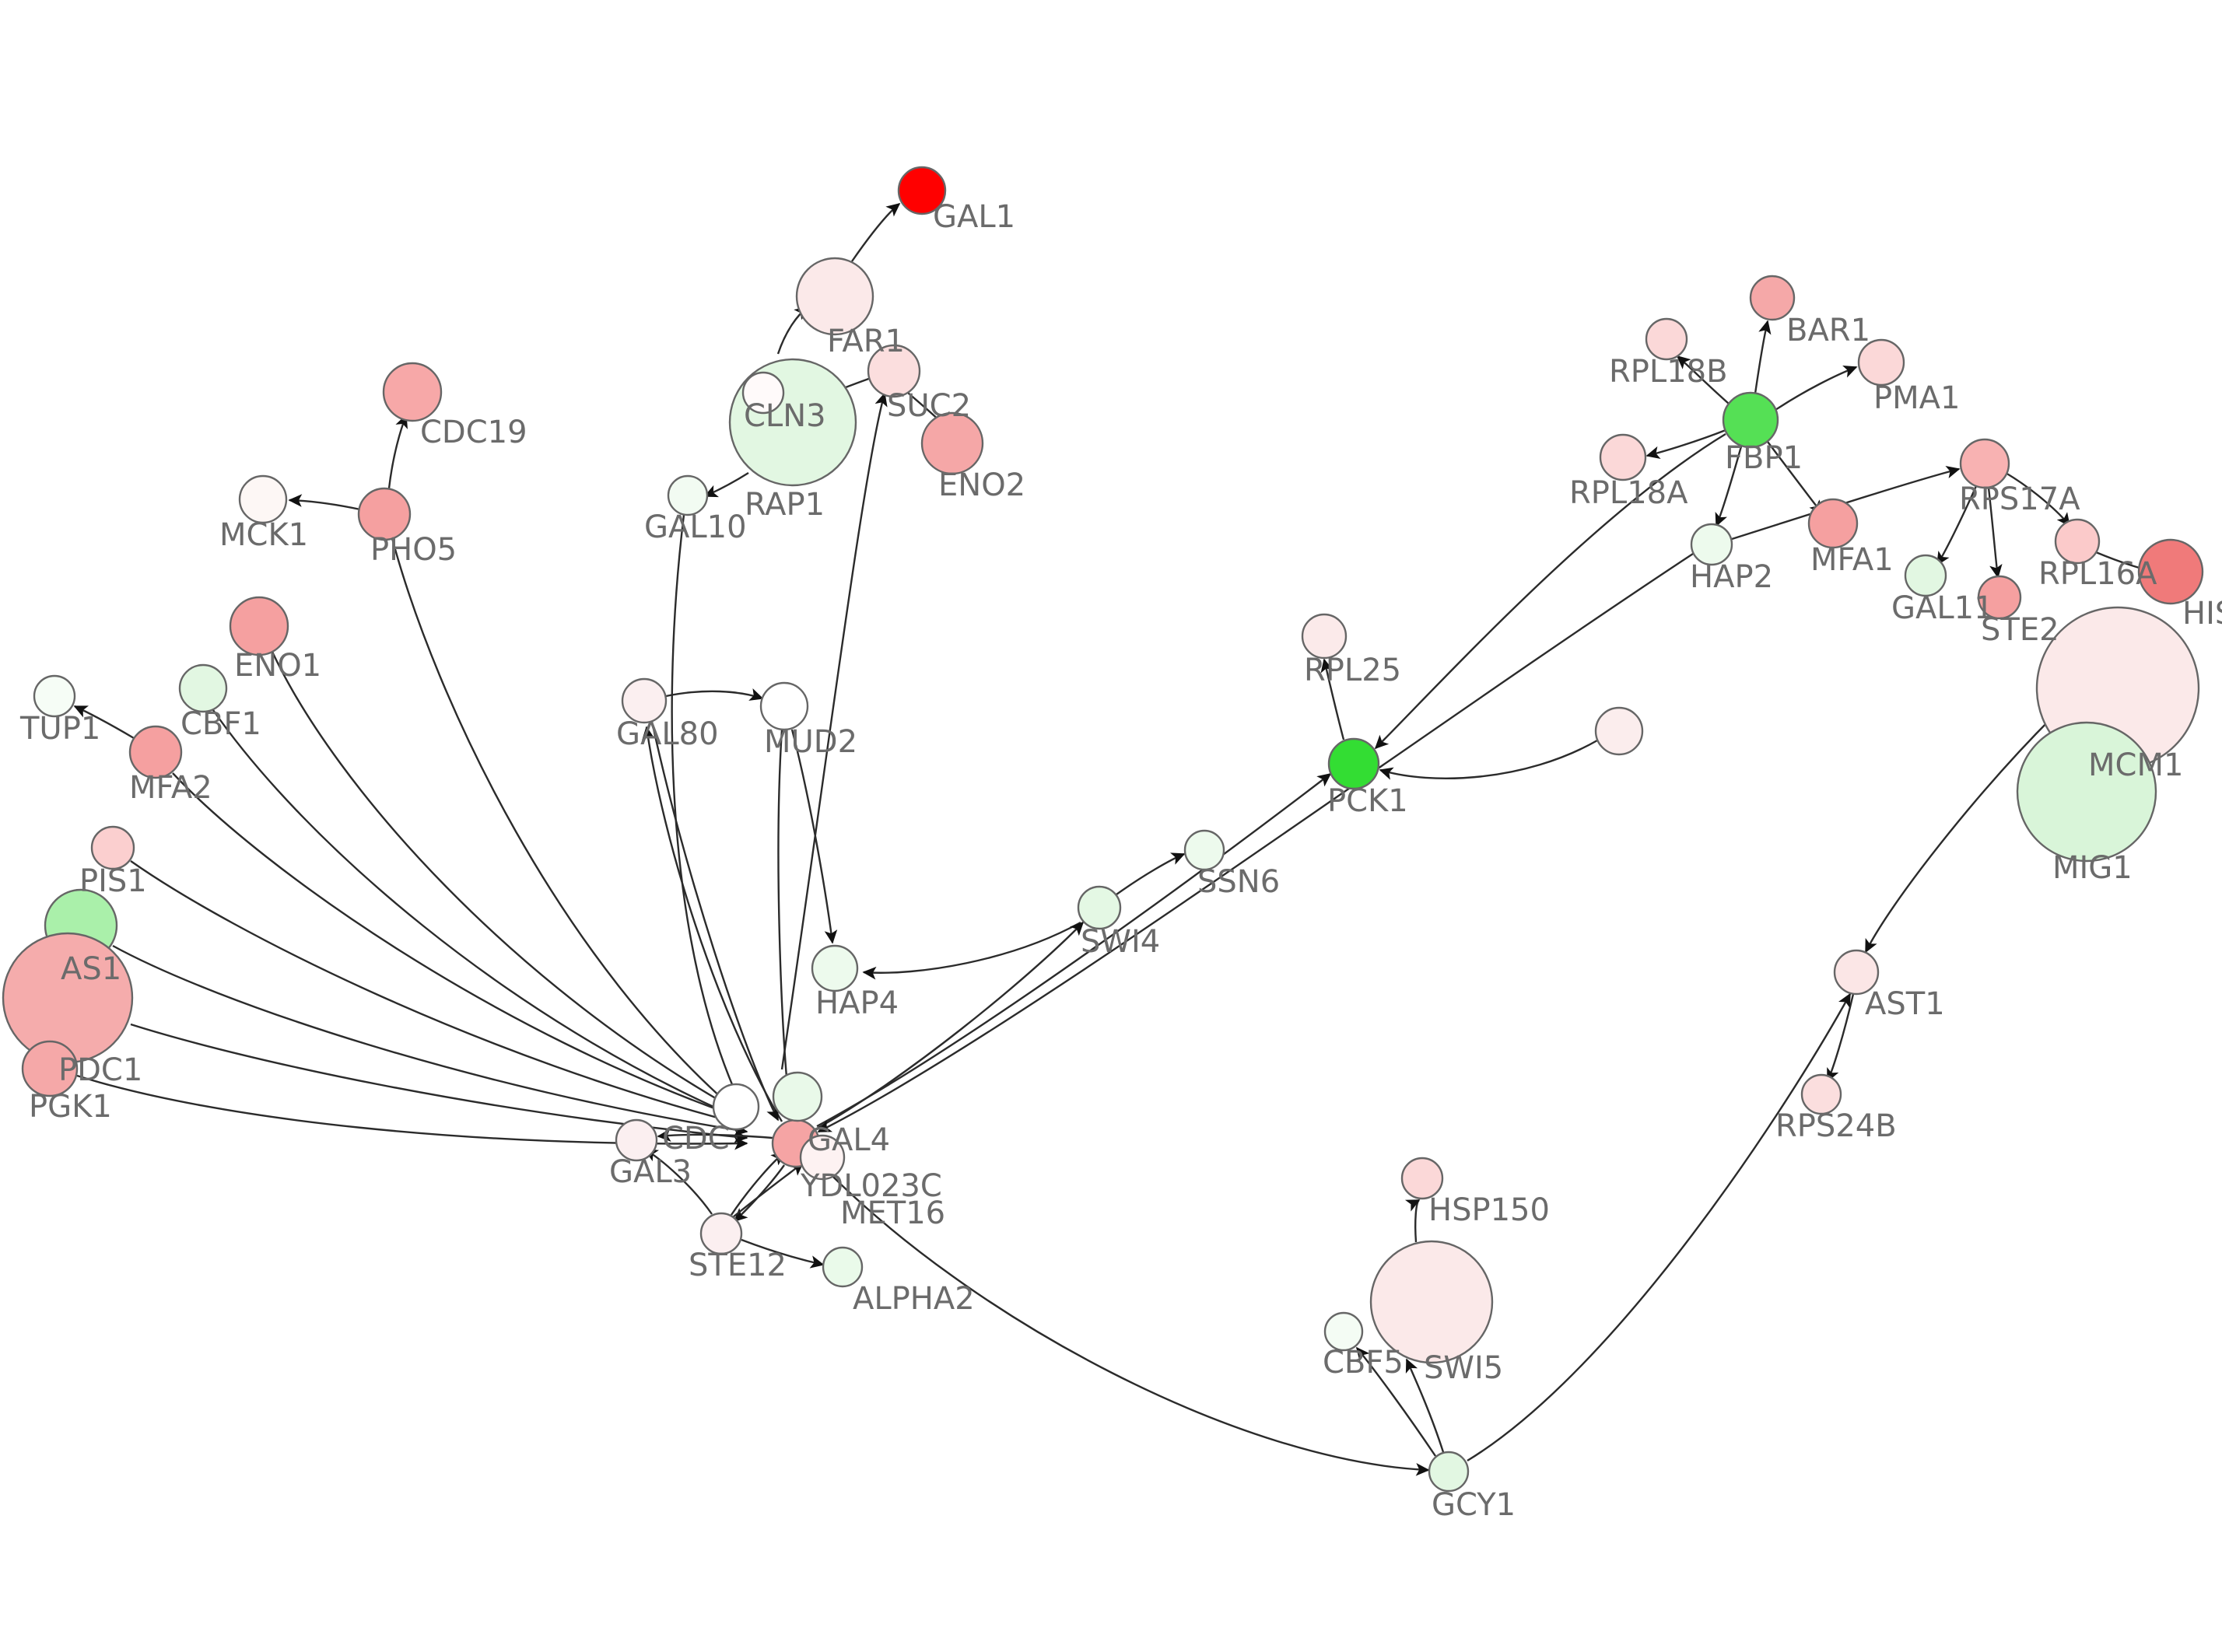 The height and width of the screenshot is (1652, 2222). Describe the element at coordinates (1120, 942) in the screenshot. I see `node-label-swi4: SWI4` at that location.